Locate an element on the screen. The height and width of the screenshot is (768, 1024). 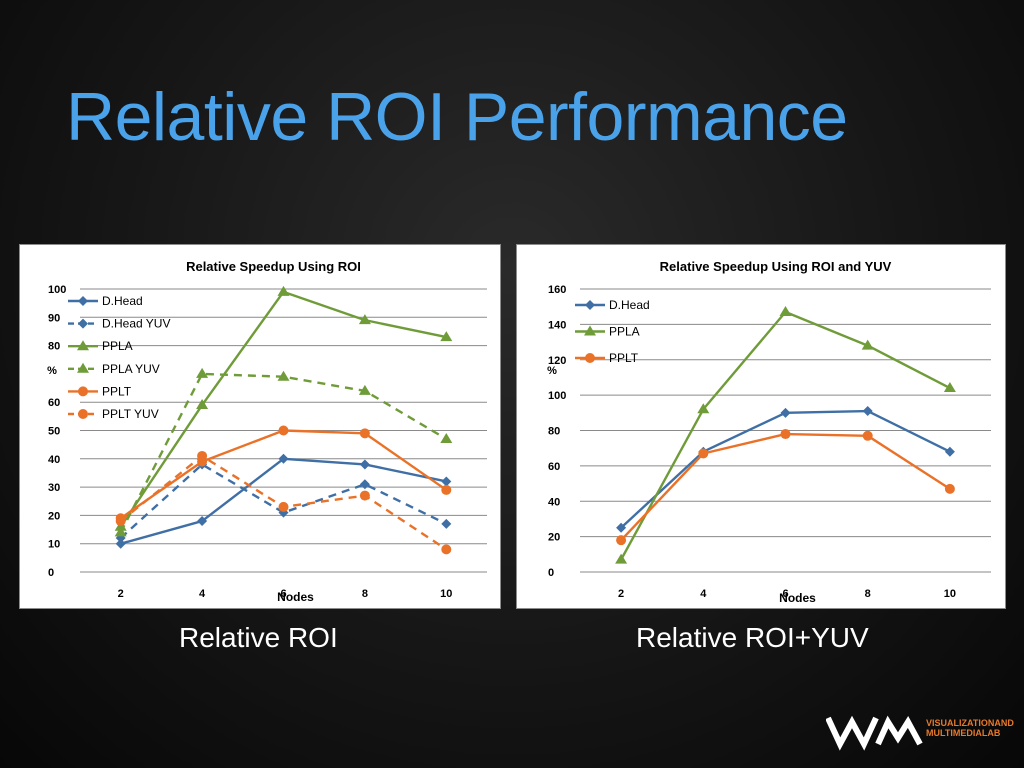
y-tick-label: 160 is located at coordinates (557, 290).